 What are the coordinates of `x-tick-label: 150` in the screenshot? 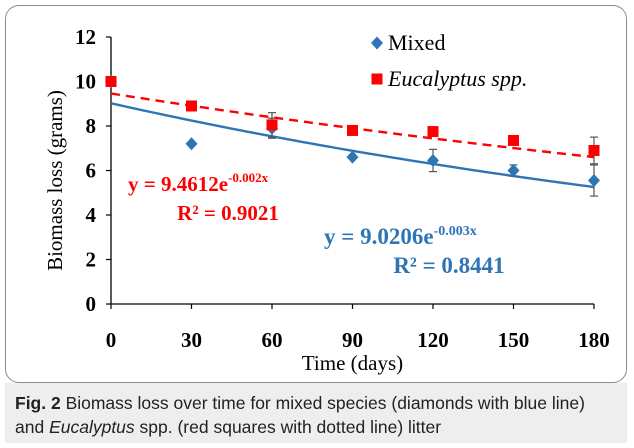 It's located at (514, 340).